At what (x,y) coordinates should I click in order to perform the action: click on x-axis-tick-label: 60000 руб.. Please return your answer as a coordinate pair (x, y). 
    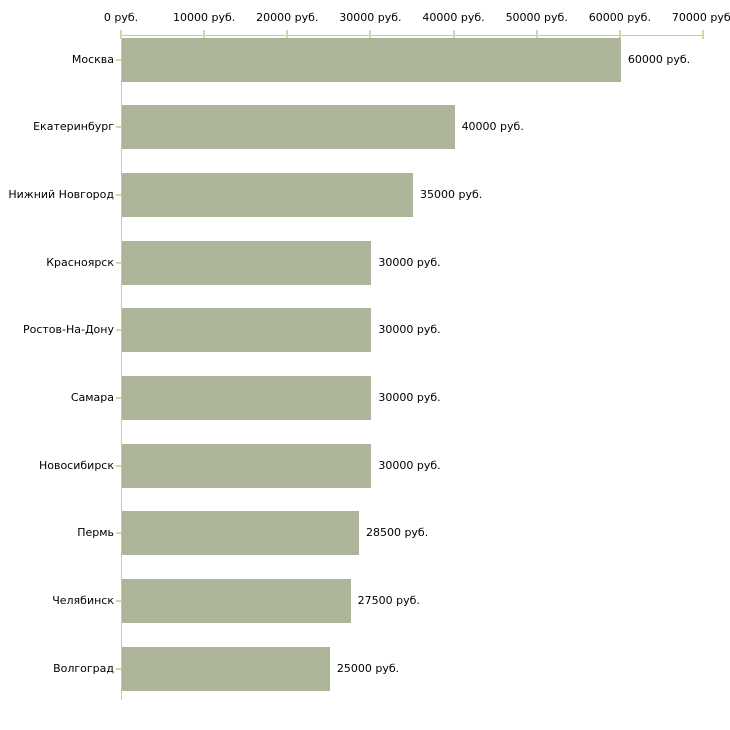
    Looking at the image, I should click on (619, 17).